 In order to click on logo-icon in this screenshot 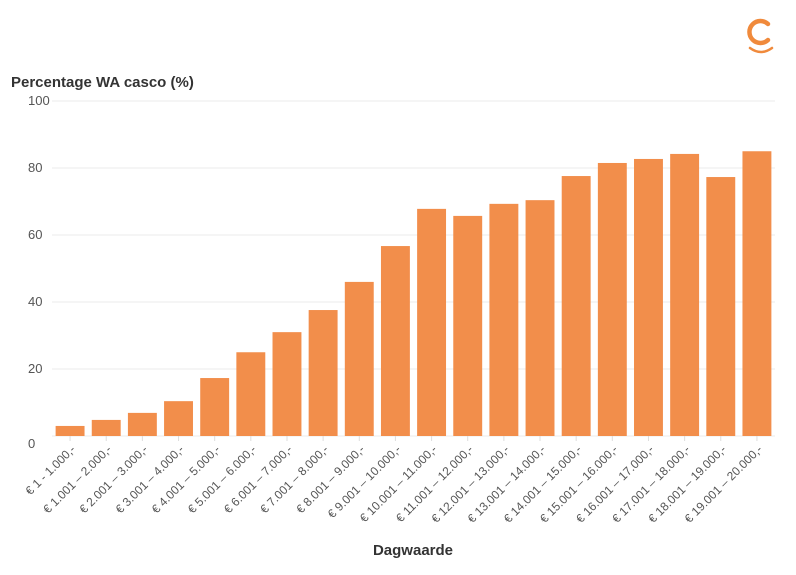, I will do `click(760, 36)`.